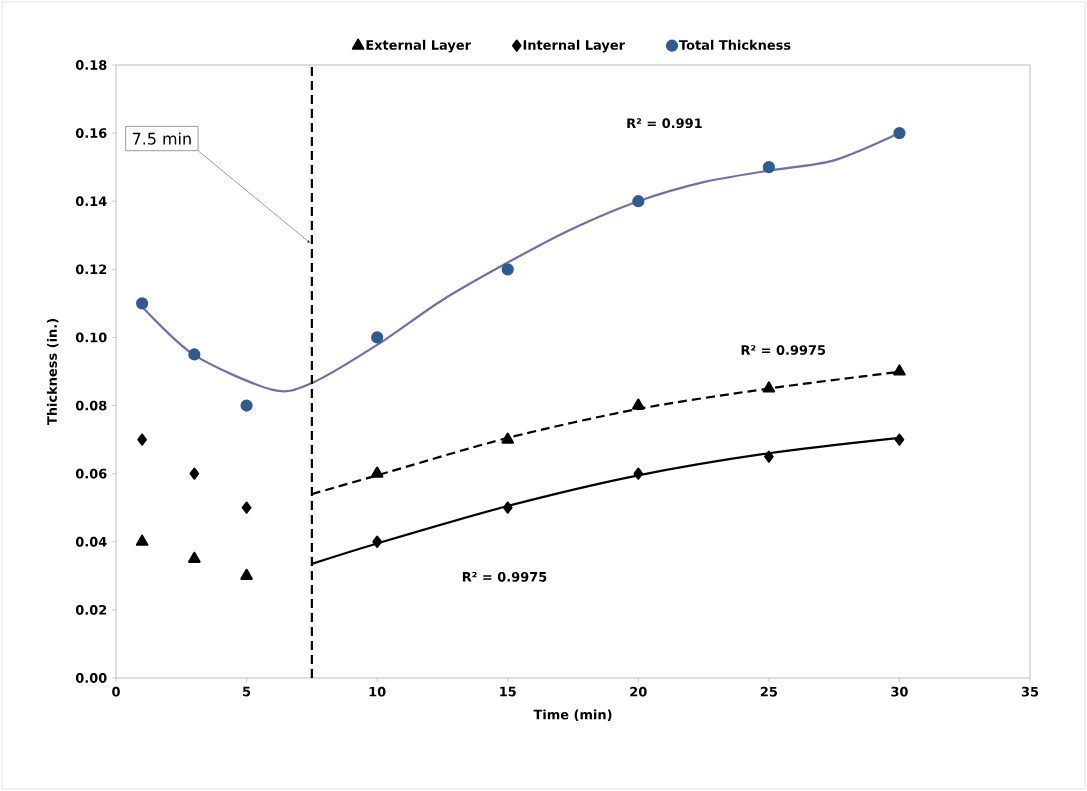 The image size is (1087, 791). I want to click on y-tick-label: 0.00, so click(91, 678).